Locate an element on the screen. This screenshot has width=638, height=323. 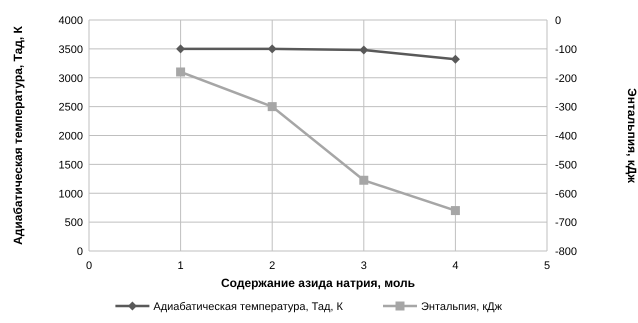
y-tick-label: 1000 is located at coordinates (70, 194).